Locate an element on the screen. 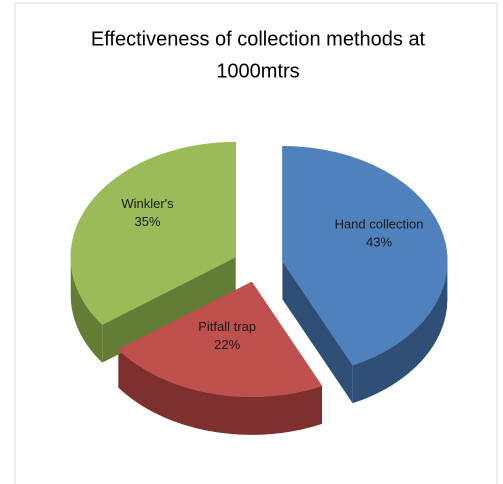 The image size is (503, 484). slice-value-label: 22% is located at coordinates (227, 344).